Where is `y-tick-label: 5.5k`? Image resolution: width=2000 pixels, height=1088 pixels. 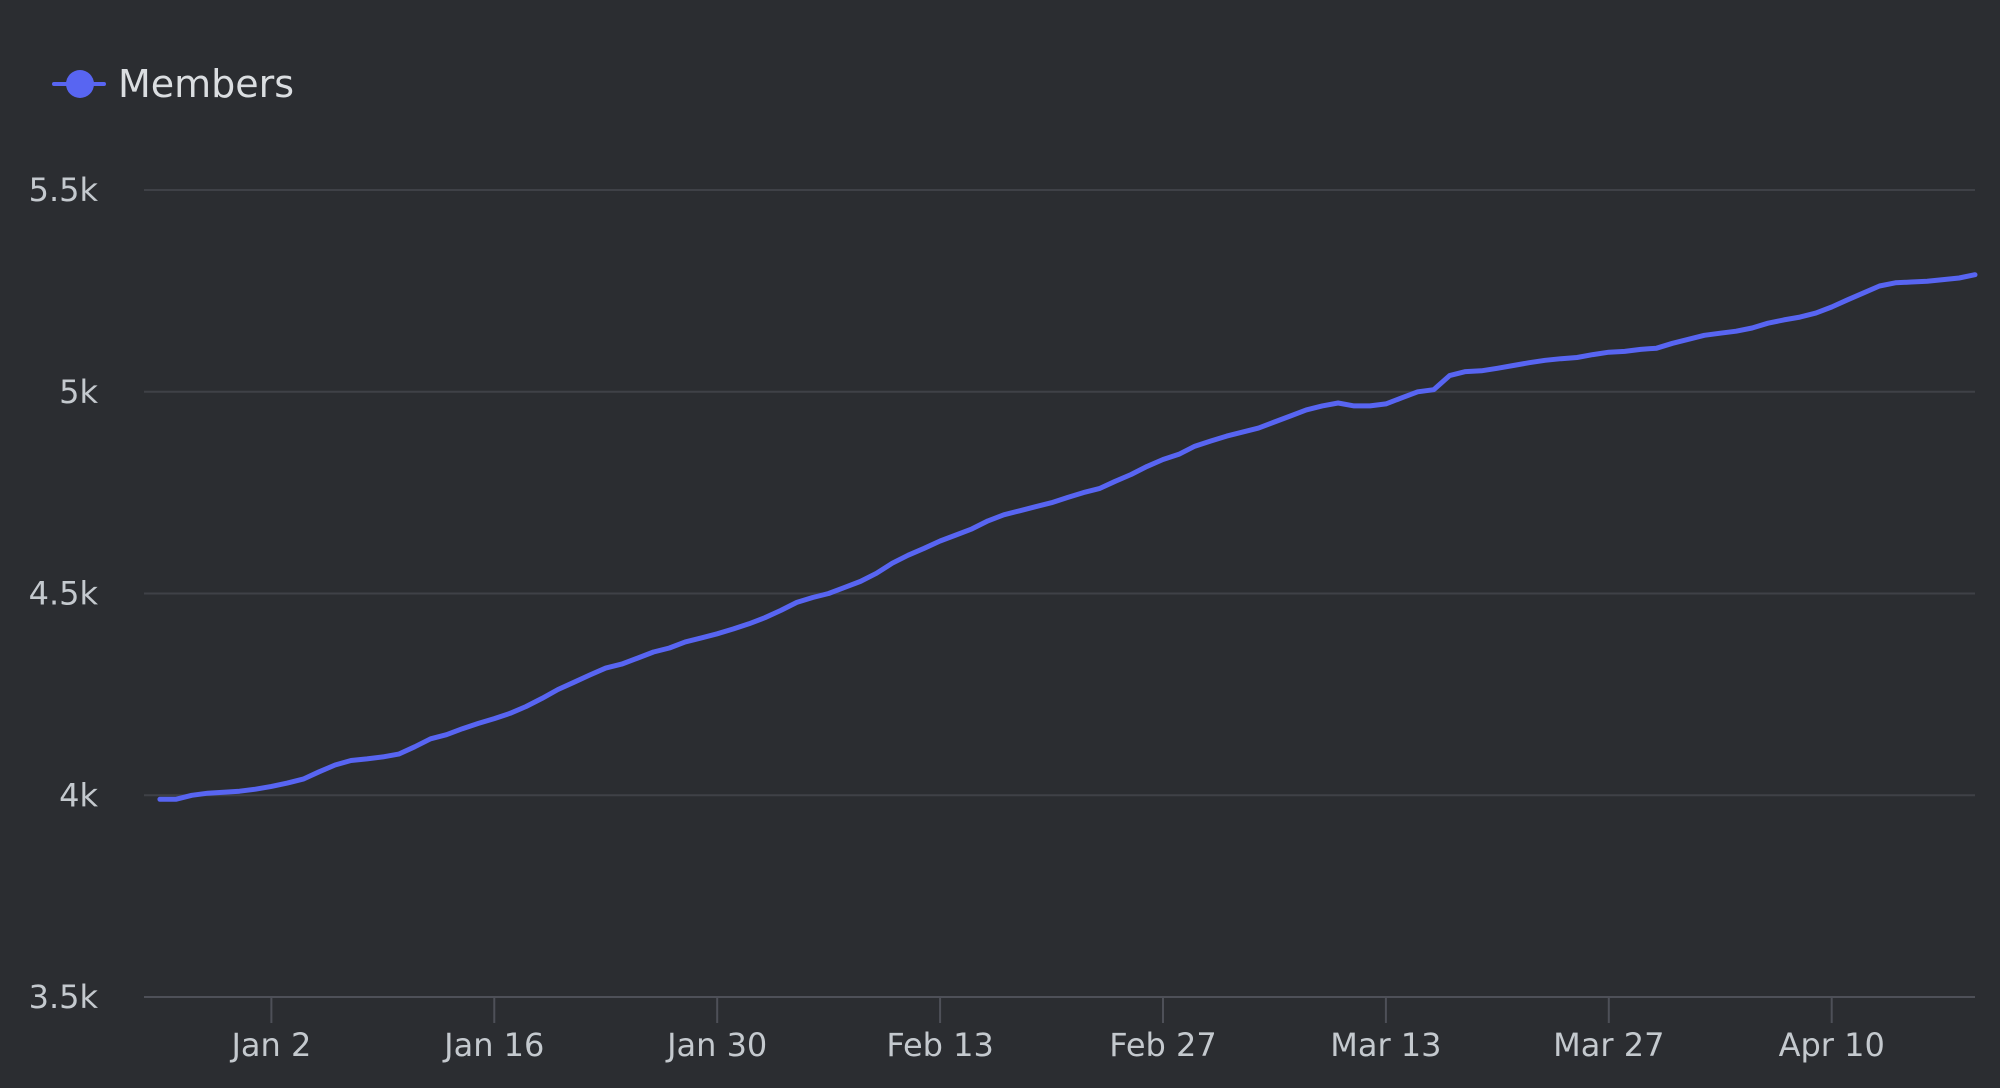
y-tick-label: 5.5k is located at coordinates (64, 190).